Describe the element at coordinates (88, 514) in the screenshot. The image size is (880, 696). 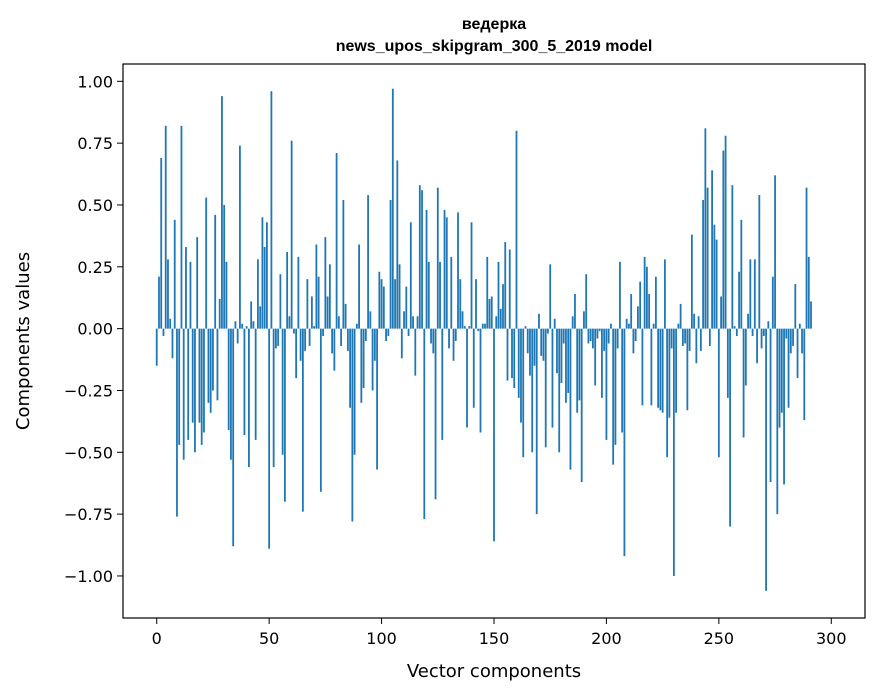
I see `y-tick-label: −0.75` at that location.